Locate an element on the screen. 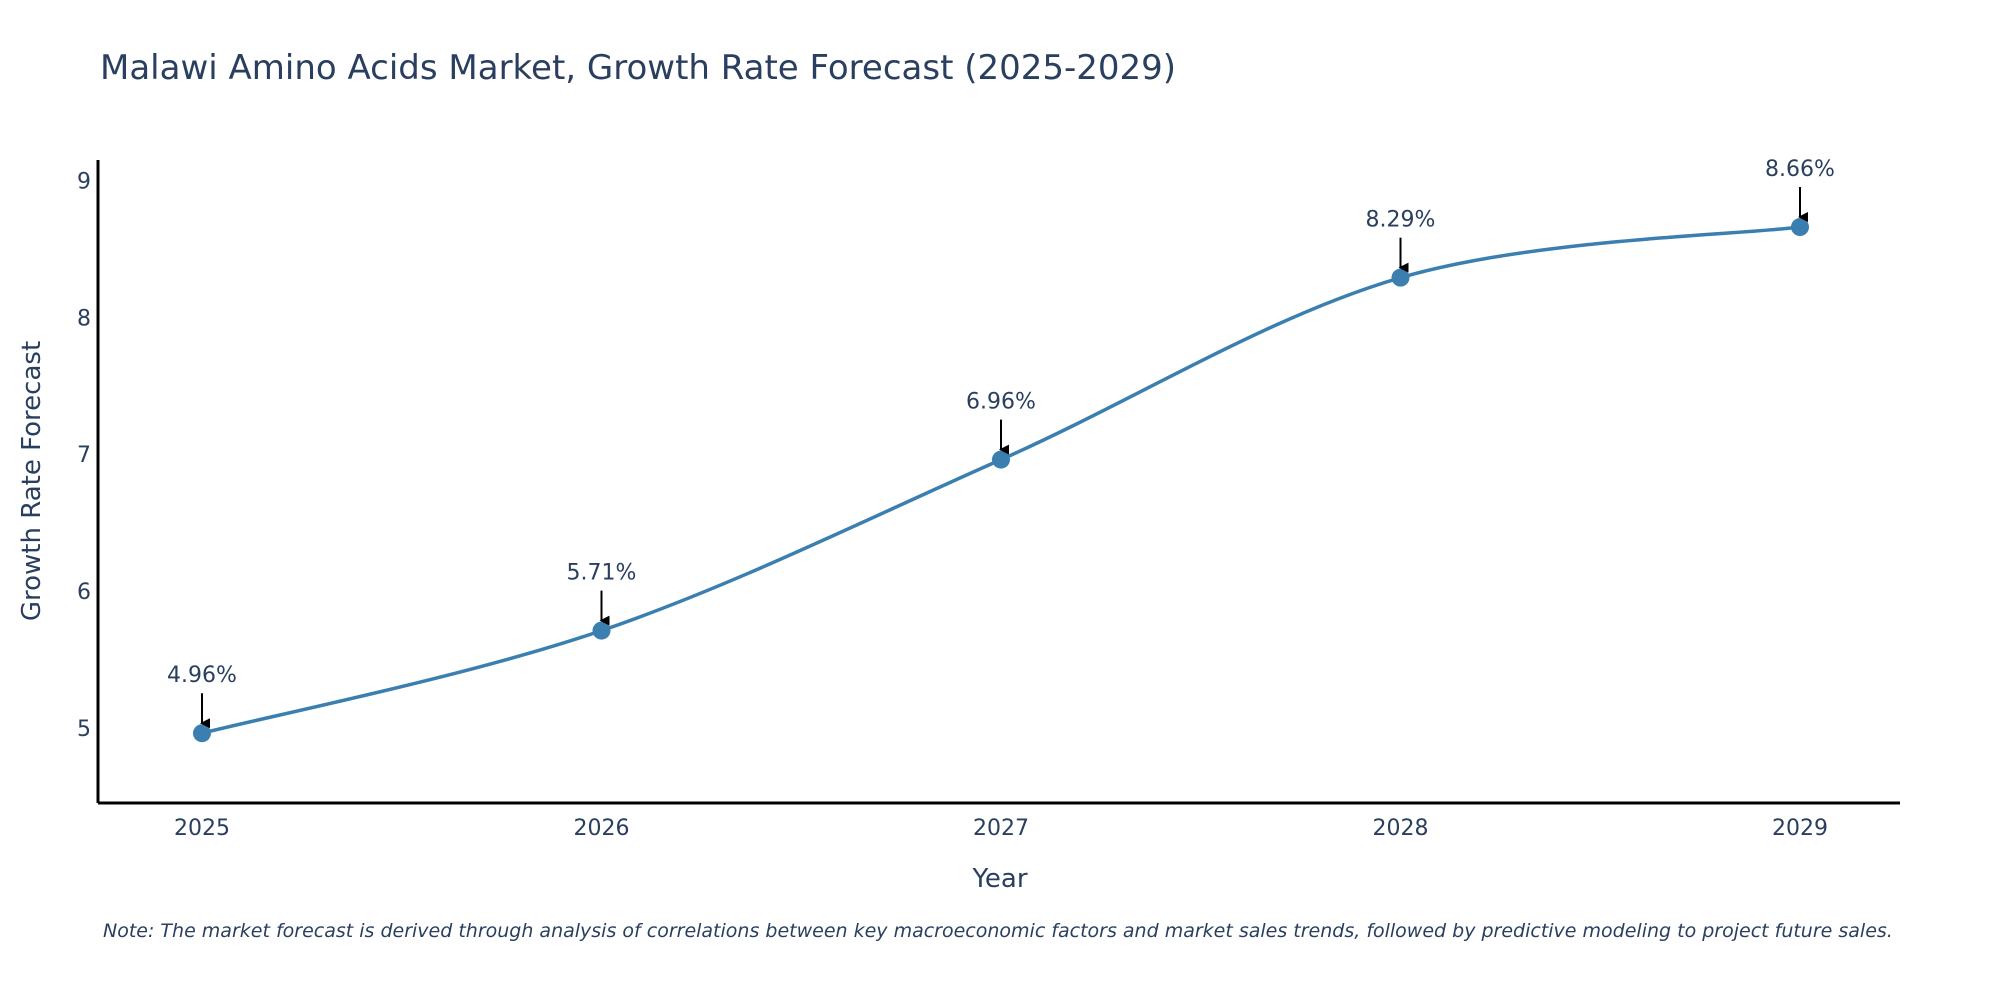  y-tick-label: 5 is located at coordinates (84, 729).